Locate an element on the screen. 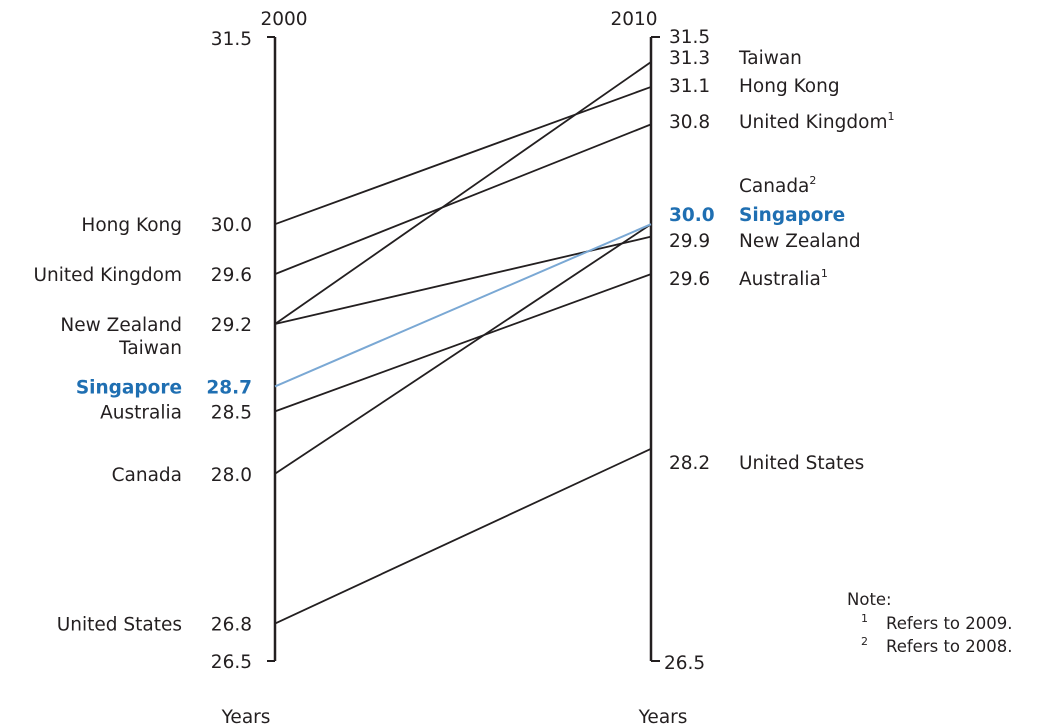  right-value-hong-kong: 31.1 is located at coordinates (689, 86).